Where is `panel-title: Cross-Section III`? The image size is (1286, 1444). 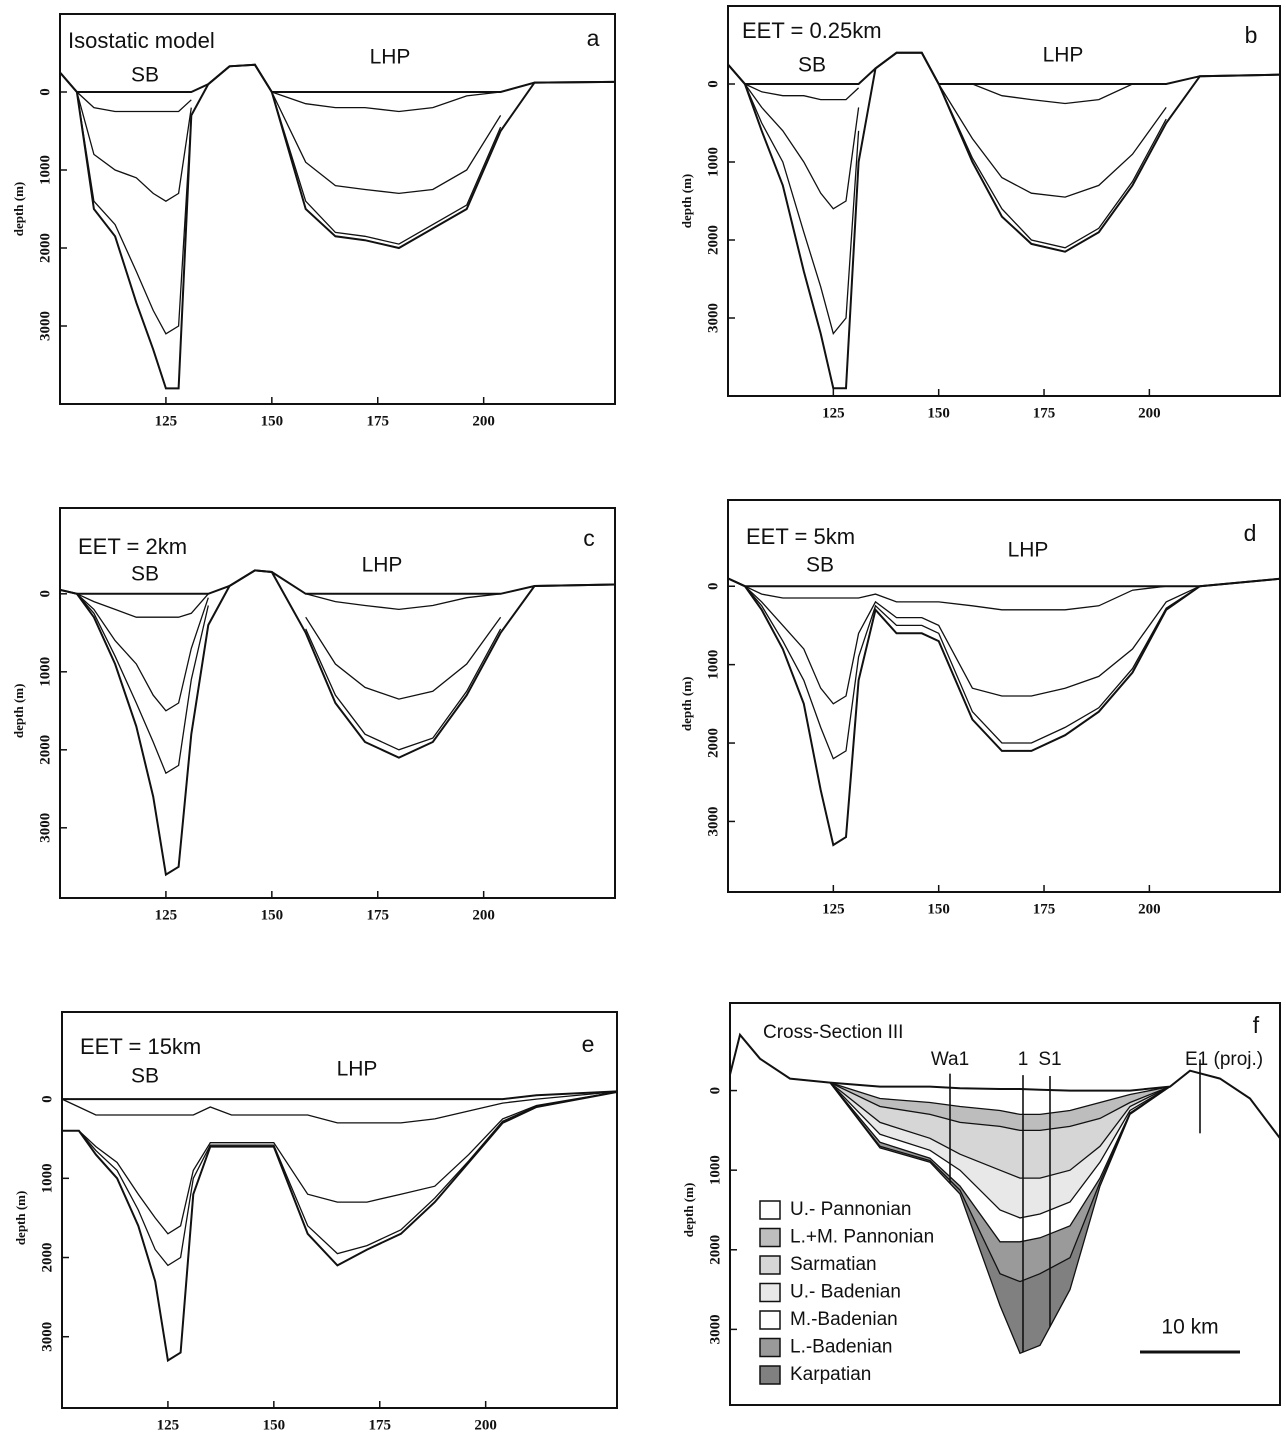
panel-title: Cross-Section III is located at coordinates (833, 1032).